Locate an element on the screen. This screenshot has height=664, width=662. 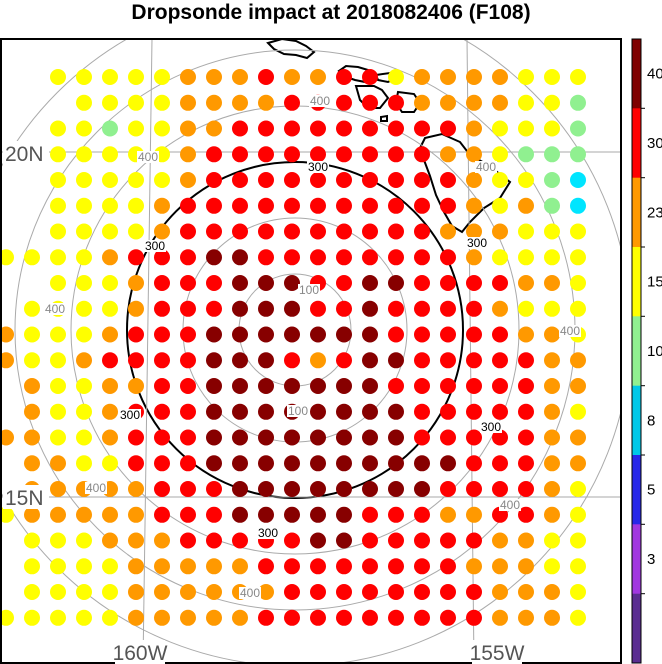
colorbar-tick-label: 40 is located at coordinates (654, 74).